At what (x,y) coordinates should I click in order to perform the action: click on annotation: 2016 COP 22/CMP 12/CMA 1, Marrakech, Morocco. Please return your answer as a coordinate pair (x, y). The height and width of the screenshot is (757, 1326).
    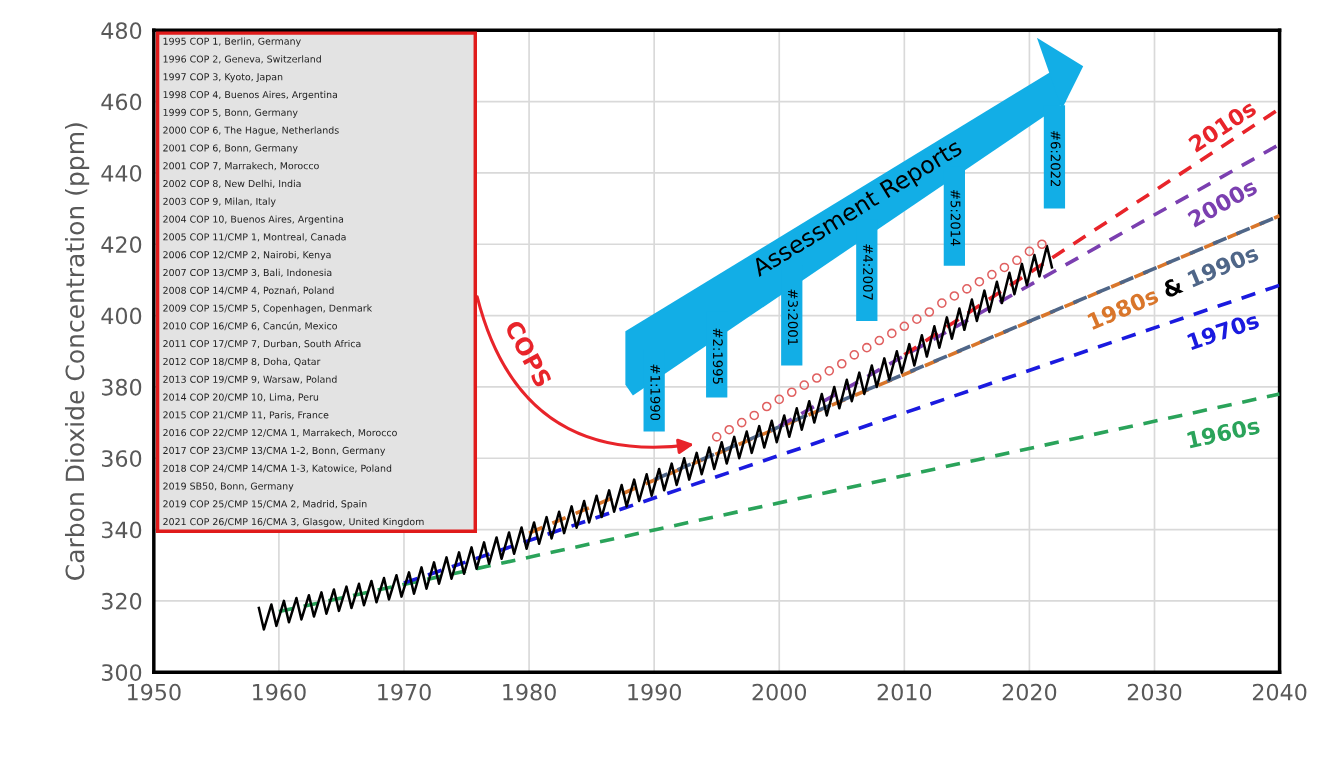
    Looking at the image, I should click on (280, 433).